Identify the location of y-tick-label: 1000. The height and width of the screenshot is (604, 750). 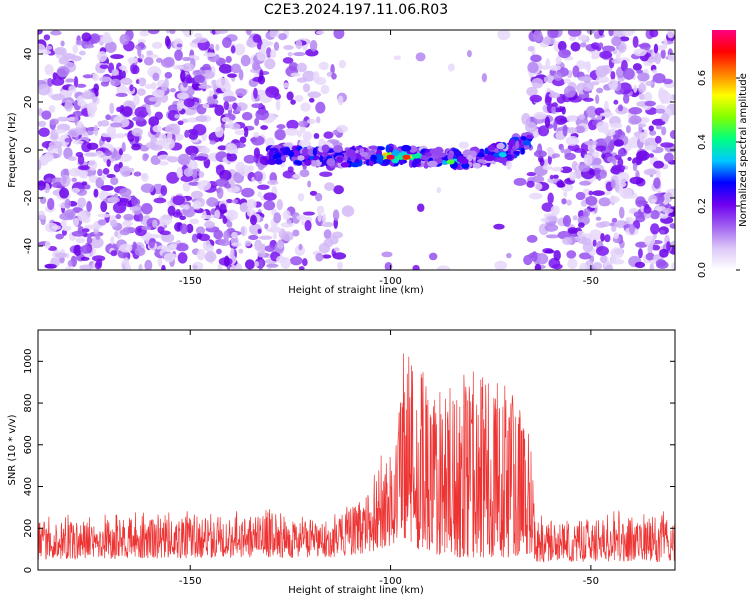
(28, 361).